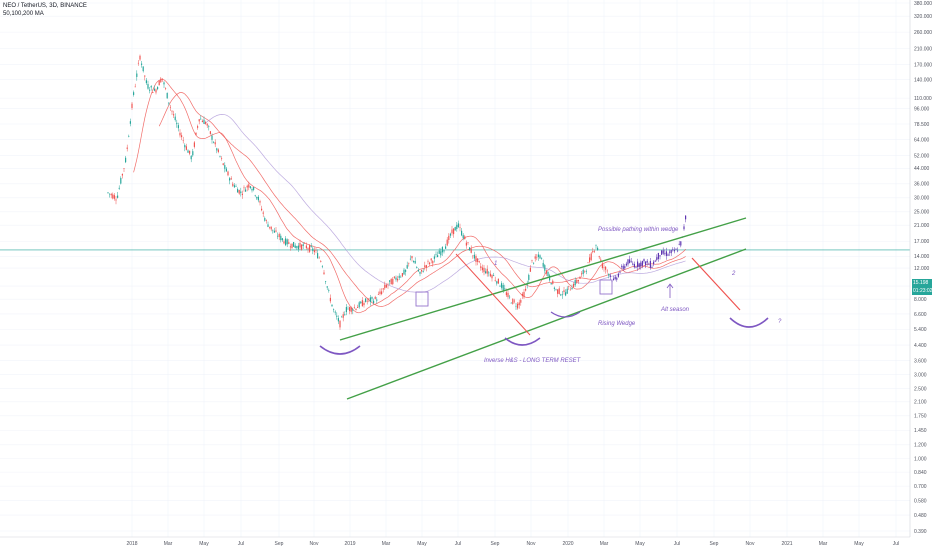 This screenshot has height=550, width=932. What do you see at coordinates (923, 4) in the screenshot?
I see `y-tick-label: 380.000` at bounding box center [923, 4].